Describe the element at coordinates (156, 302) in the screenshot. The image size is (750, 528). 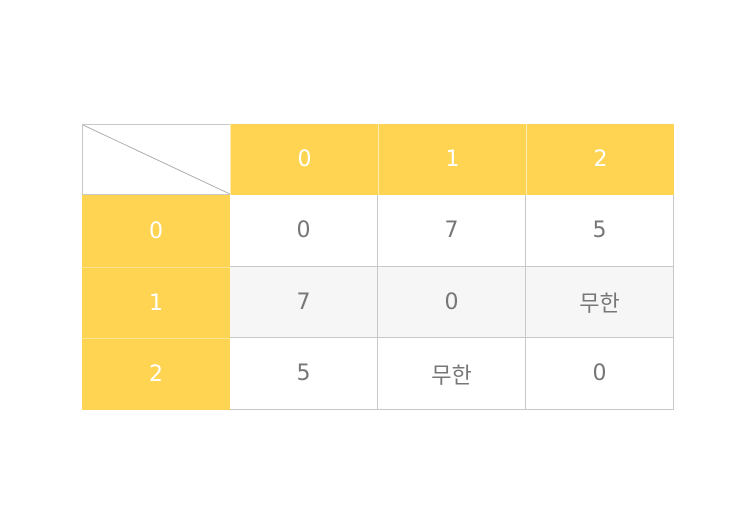
I see `row-header: 1` at that location.